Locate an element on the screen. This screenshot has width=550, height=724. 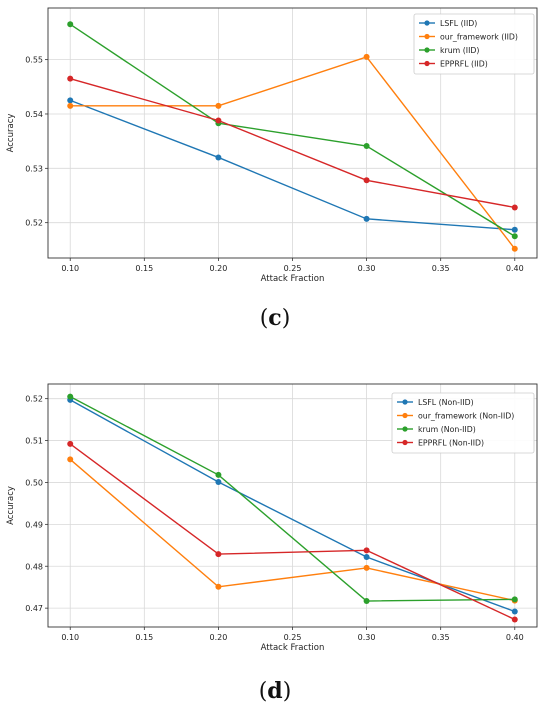
chart-0-xtick-label-4: 0.30 is located at coordinates (367, 268).